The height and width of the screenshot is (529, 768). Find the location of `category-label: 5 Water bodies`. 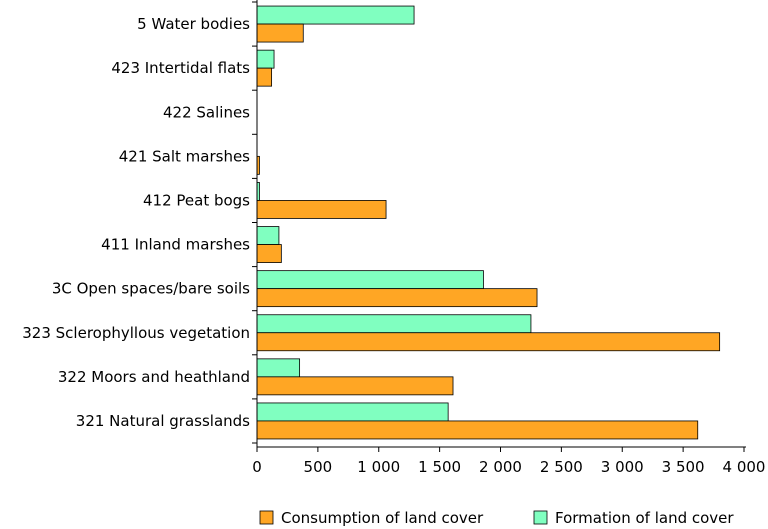

category-label: 5 Water bodies is located at coordinates (193, 24).